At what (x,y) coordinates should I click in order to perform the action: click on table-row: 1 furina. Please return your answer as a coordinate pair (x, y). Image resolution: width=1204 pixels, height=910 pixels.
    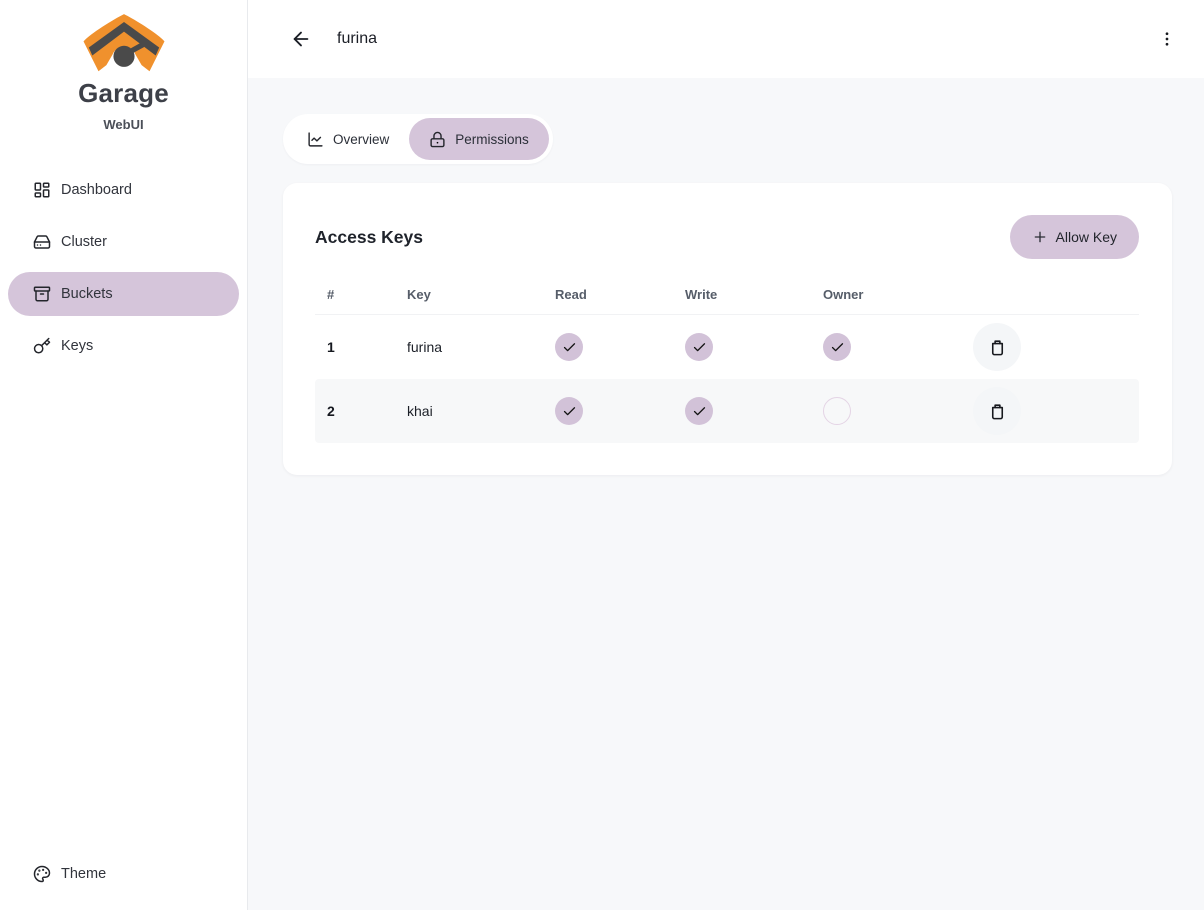
    Looking at the image, I should click on (727, 347).